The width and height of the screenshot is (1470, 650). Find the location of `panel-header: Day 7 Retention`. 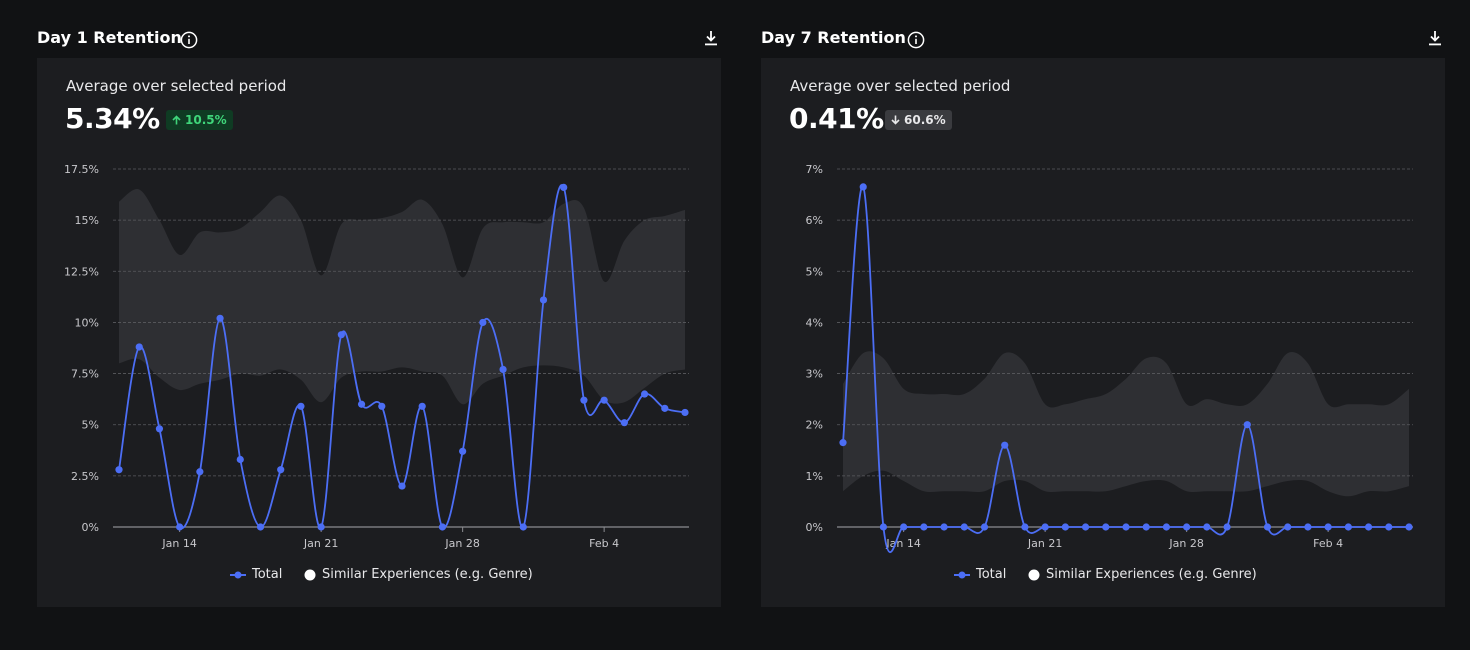

panel-header: Day 7 Retention is located at coordinates (1103, 39).